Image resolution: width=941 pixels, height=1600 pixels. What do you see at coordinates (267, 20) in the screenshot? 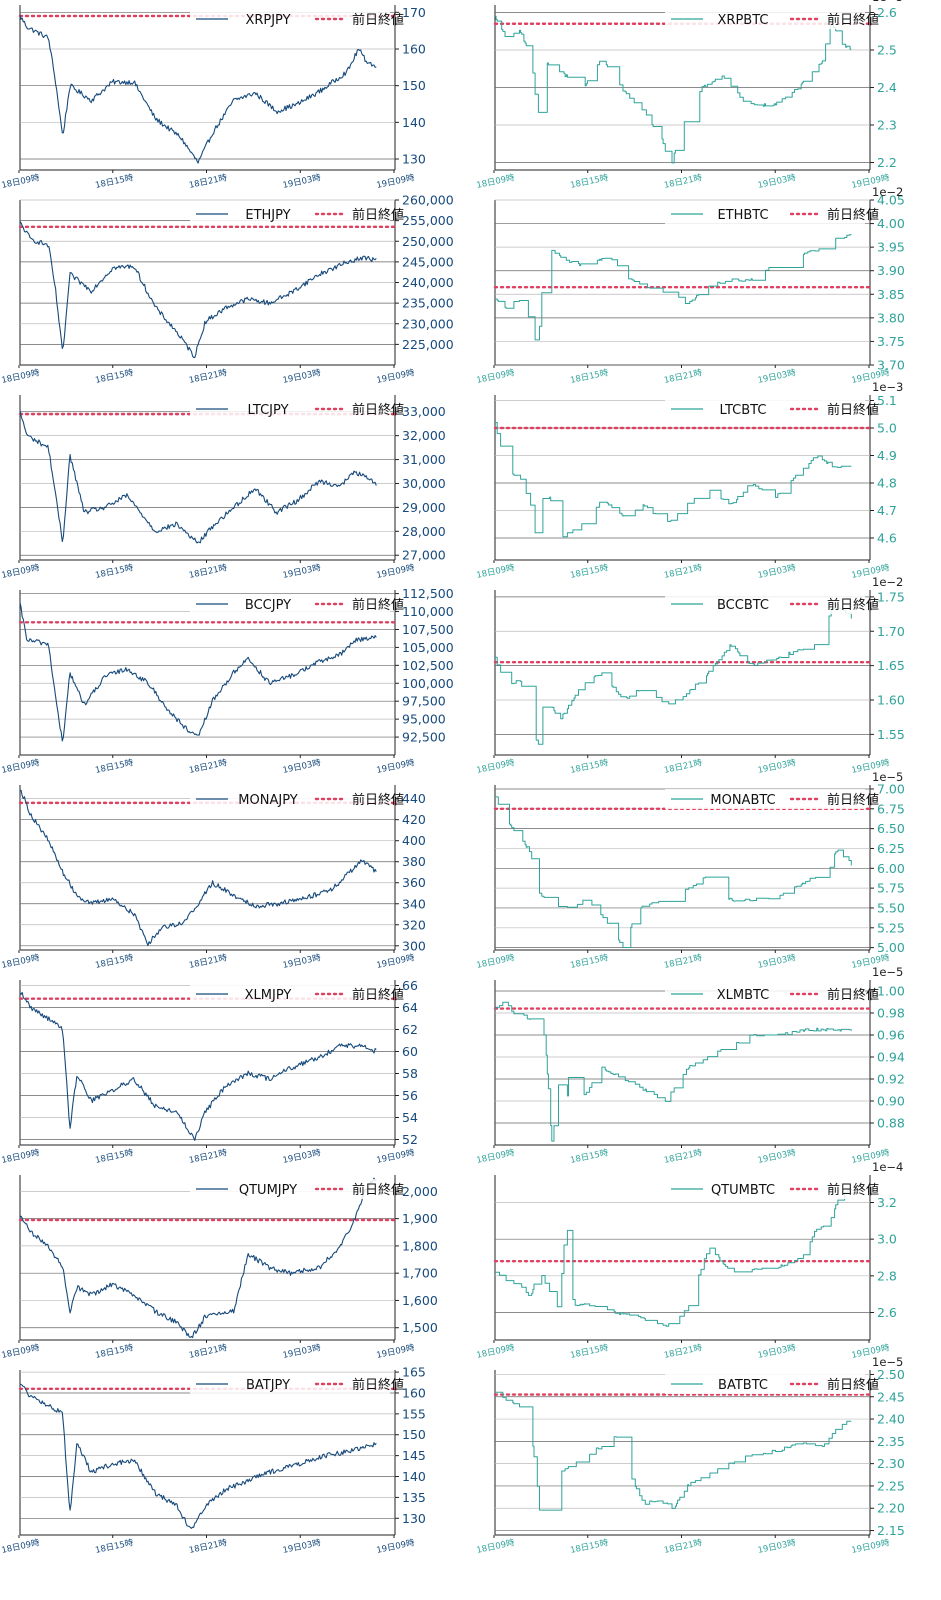
I see `legend-series-label: XRPJPY` at bounding box center [267, 20].